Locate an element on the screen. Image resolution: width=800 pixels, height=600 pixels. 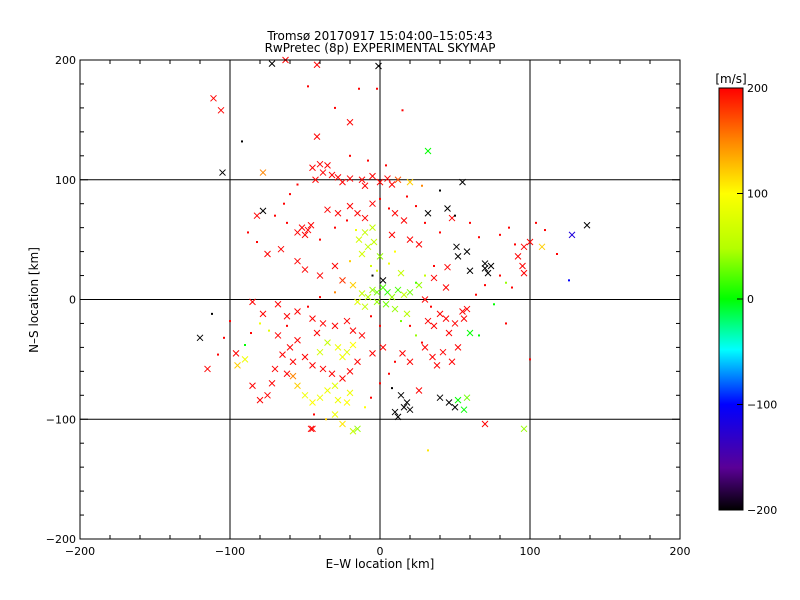
colorbar-tick-label: 100 is located at coordinates (757, 194).